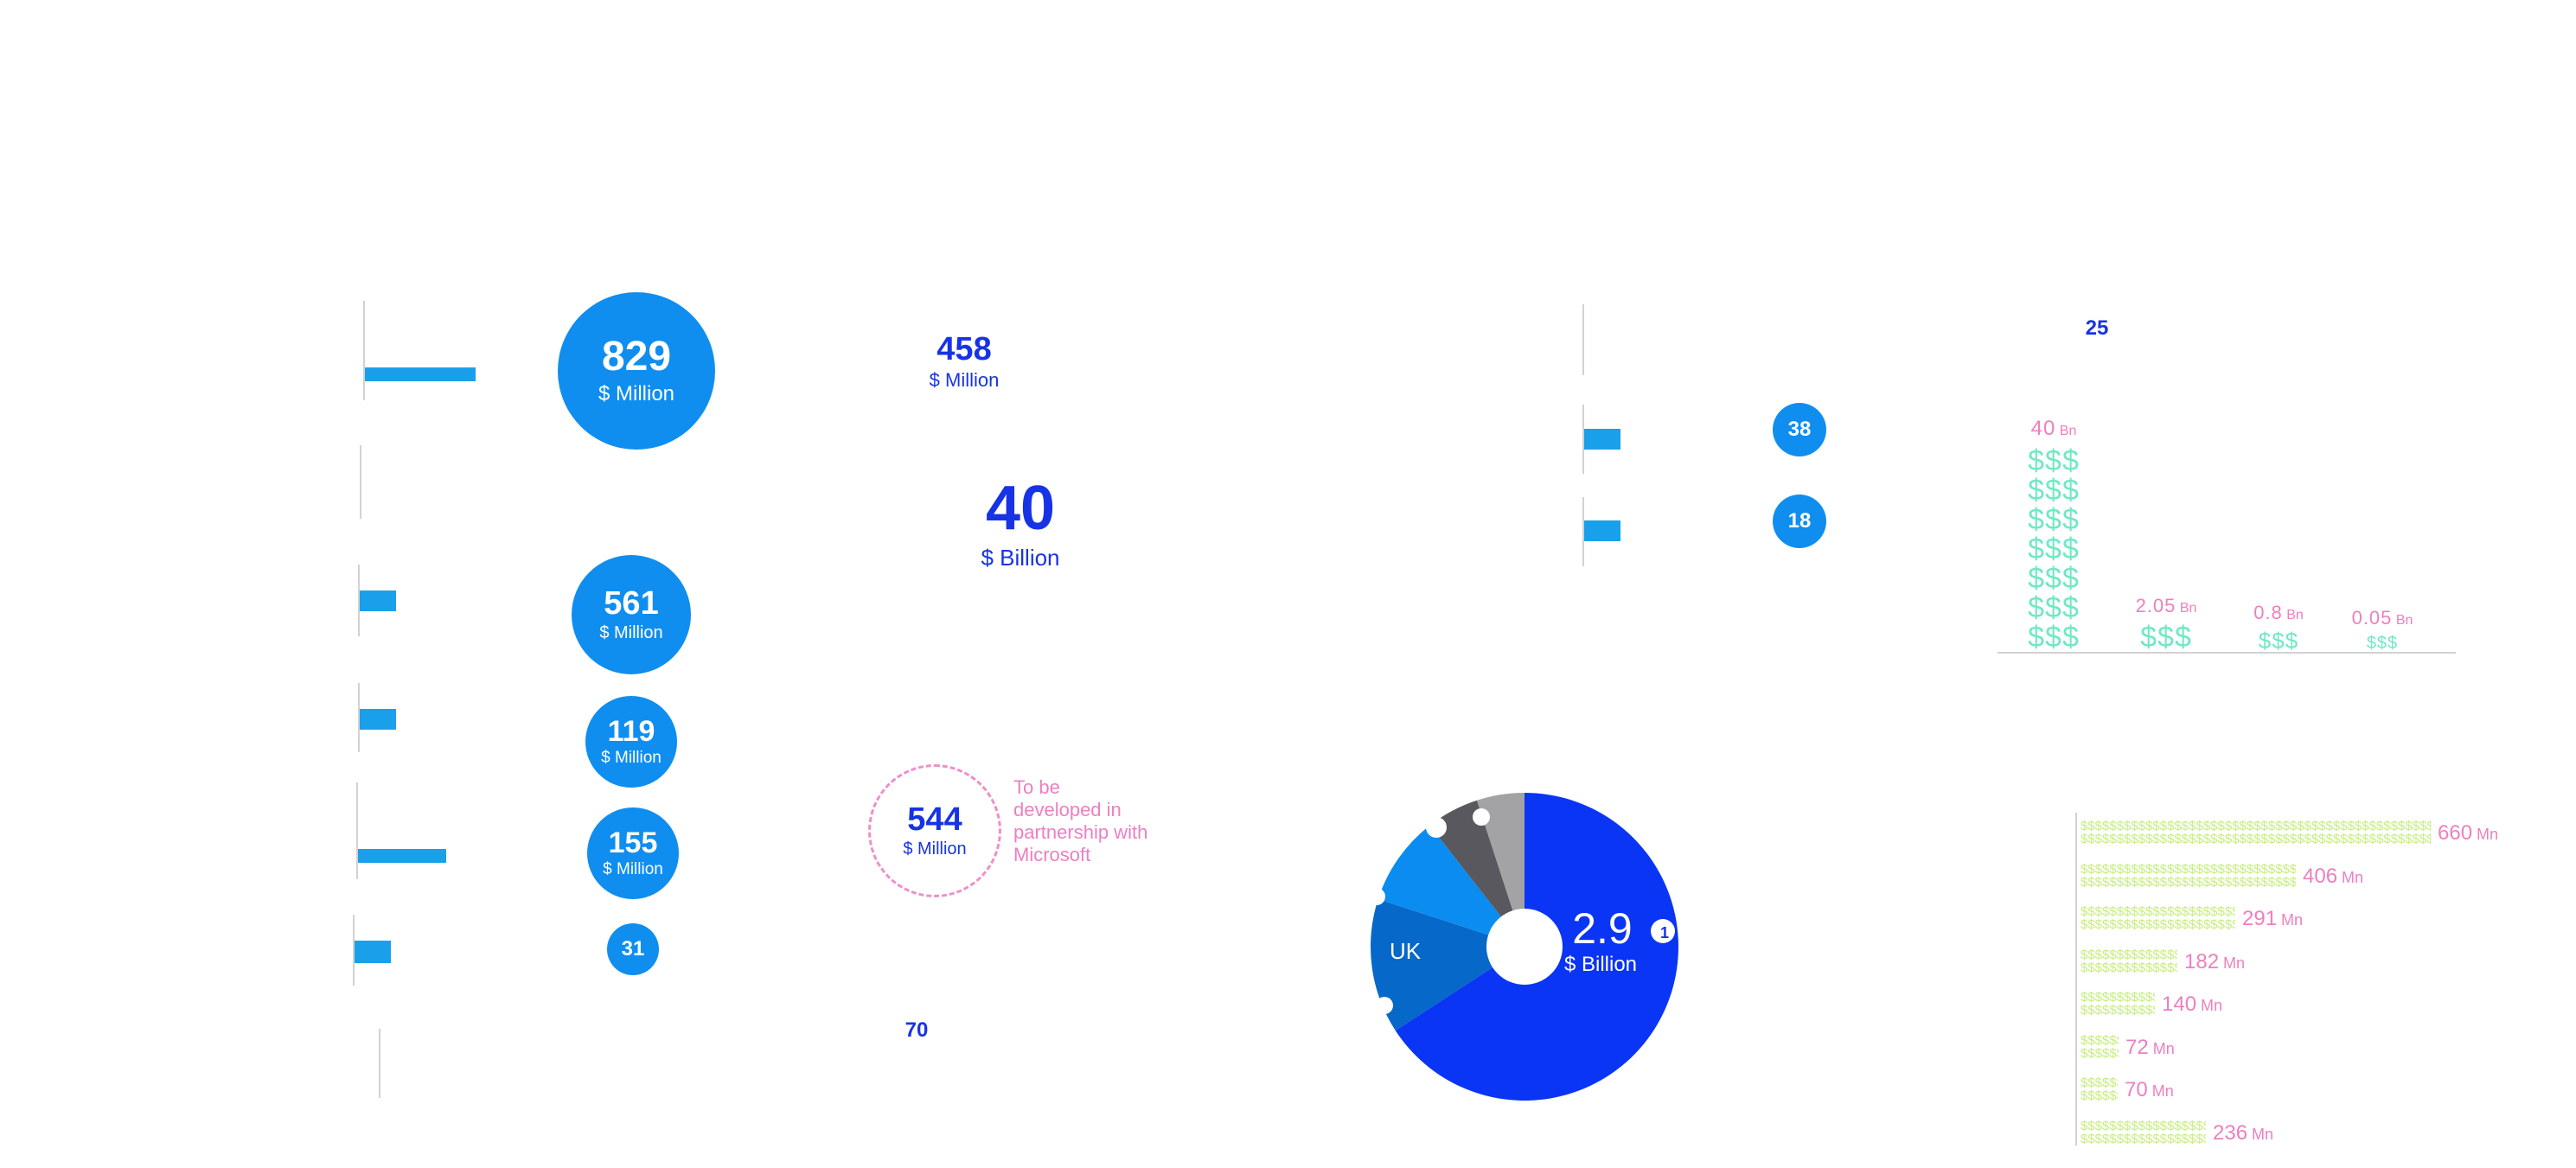 Image resolution: width=2576 pixels, height=1168 pixels. Describe the element at coordinates (2455, 833) in the screenshot. I see `row-value: 660` at that location.